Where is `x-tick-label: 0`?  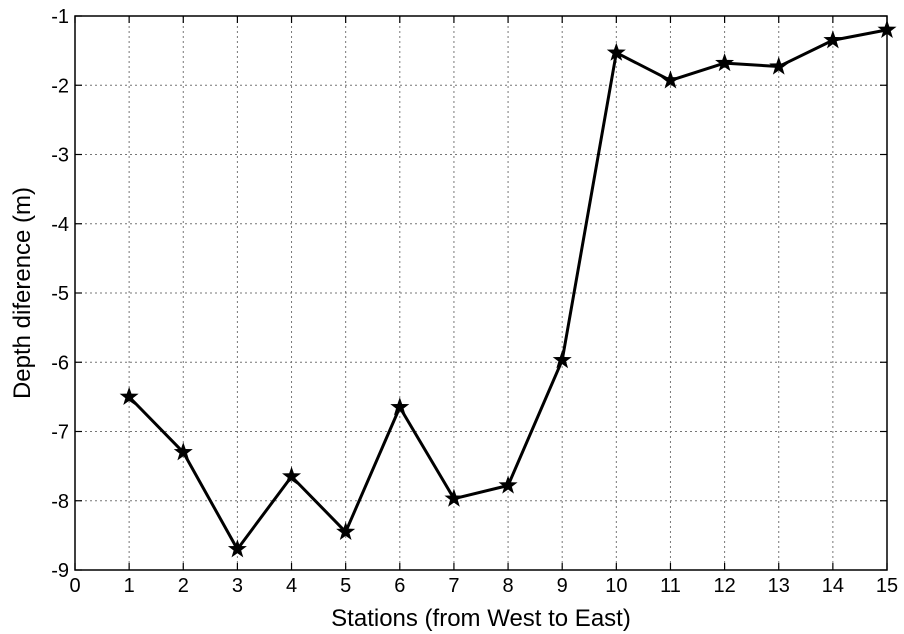 x-tick-label: 0 is located at coordinates (74, 586).